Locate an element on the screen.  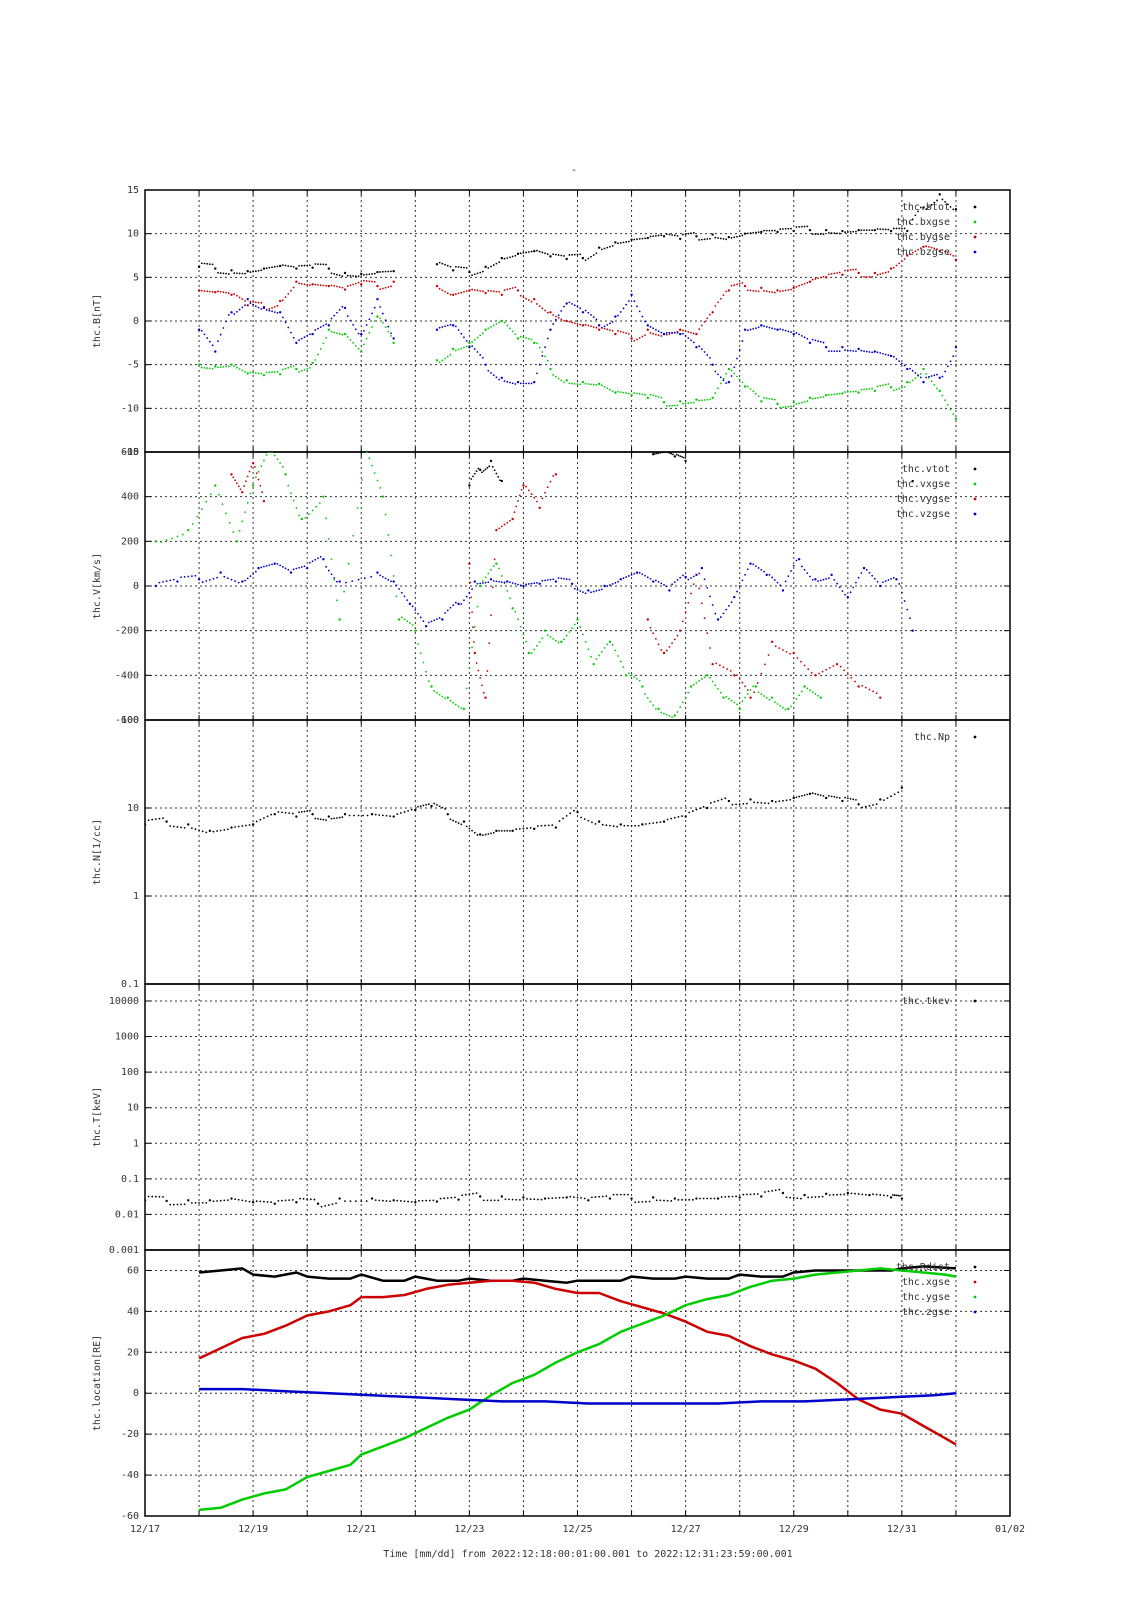
x-tick-label: 12/27 is located at coordinates (686, 1529).